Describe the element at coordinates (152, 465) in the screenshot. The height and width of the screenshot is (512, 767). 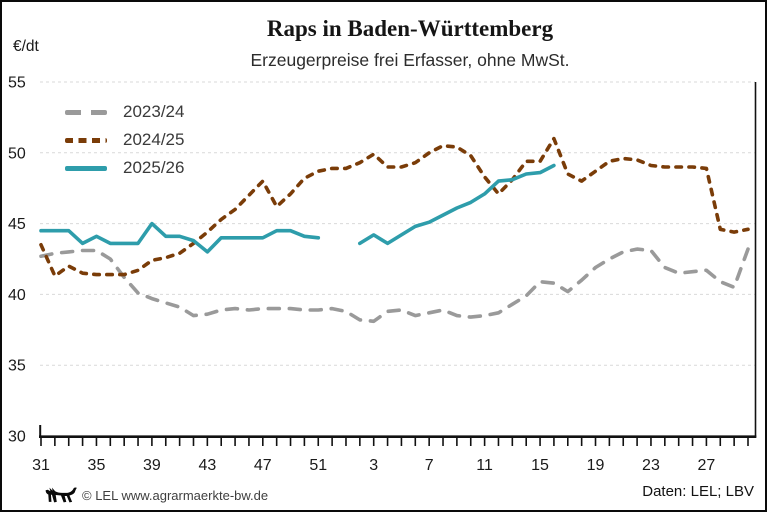
I see `x-tick-label: 39` at that location.